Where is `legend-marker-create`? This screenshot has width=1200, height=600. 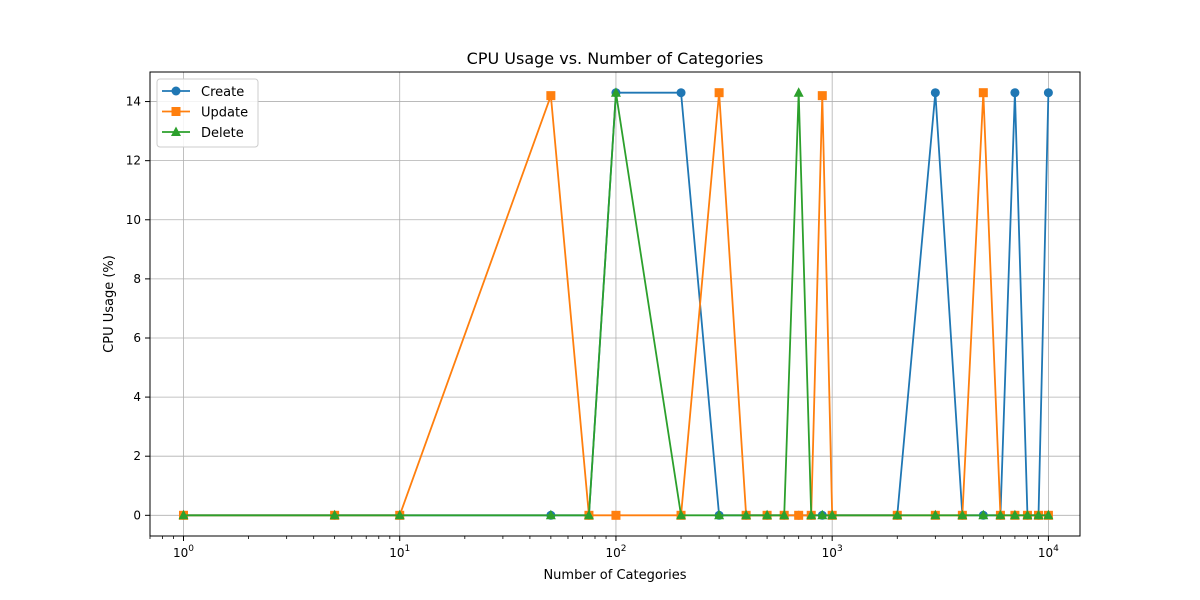 legend-marker-create is located at coordinates (176, 91).